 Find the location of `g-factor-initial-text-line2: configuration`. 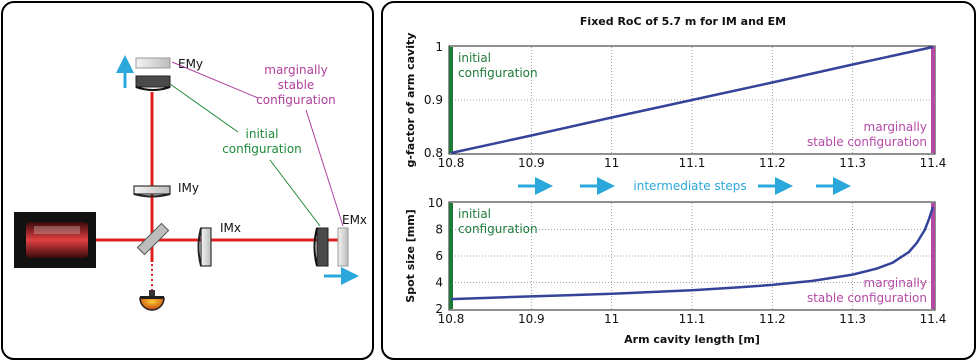

g-factor-initial-text-line2: configuration is located at coordinates (498, 73).